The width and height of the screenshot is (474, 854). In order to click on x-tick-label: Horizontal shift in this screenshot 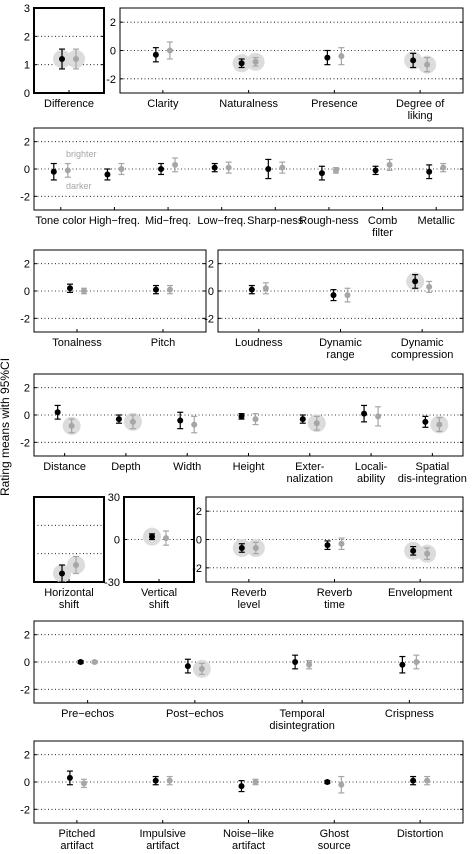, I will do `click(69, 599)`.